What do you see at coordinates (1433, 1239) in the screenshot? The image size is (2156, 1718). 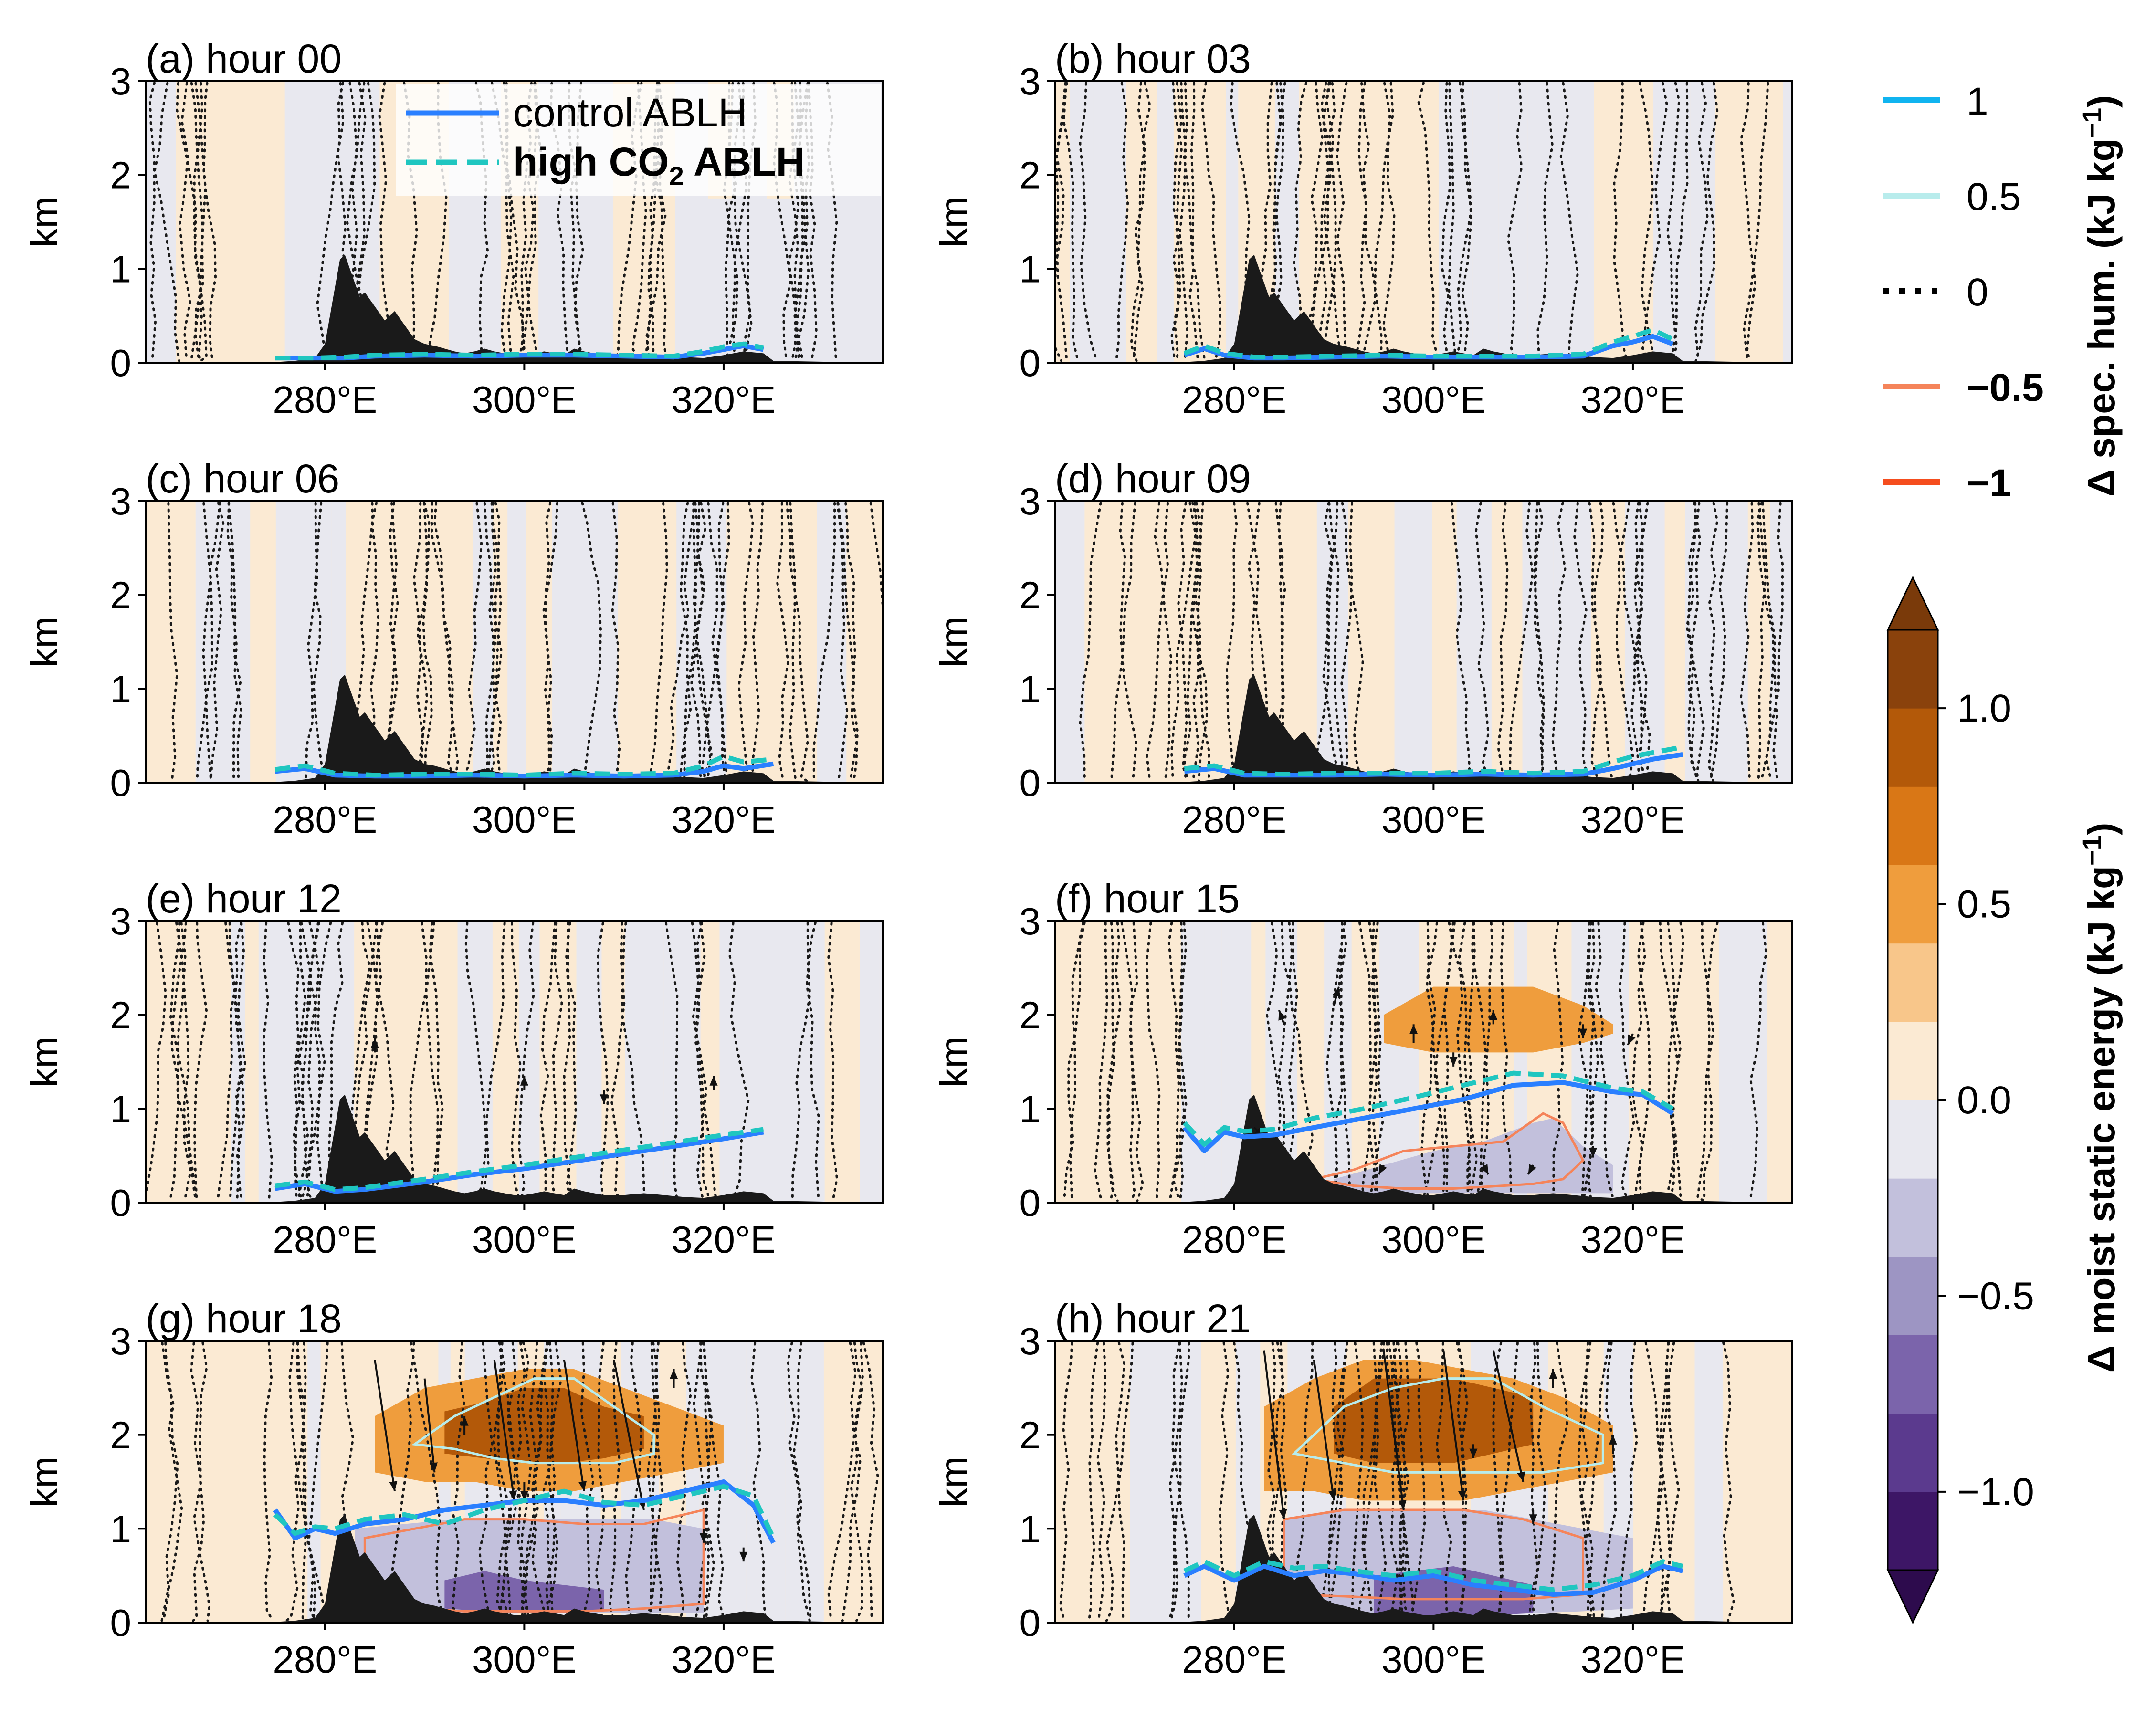 I see `x-tick-label: 300°E` at bounding box center [1433, 1239].